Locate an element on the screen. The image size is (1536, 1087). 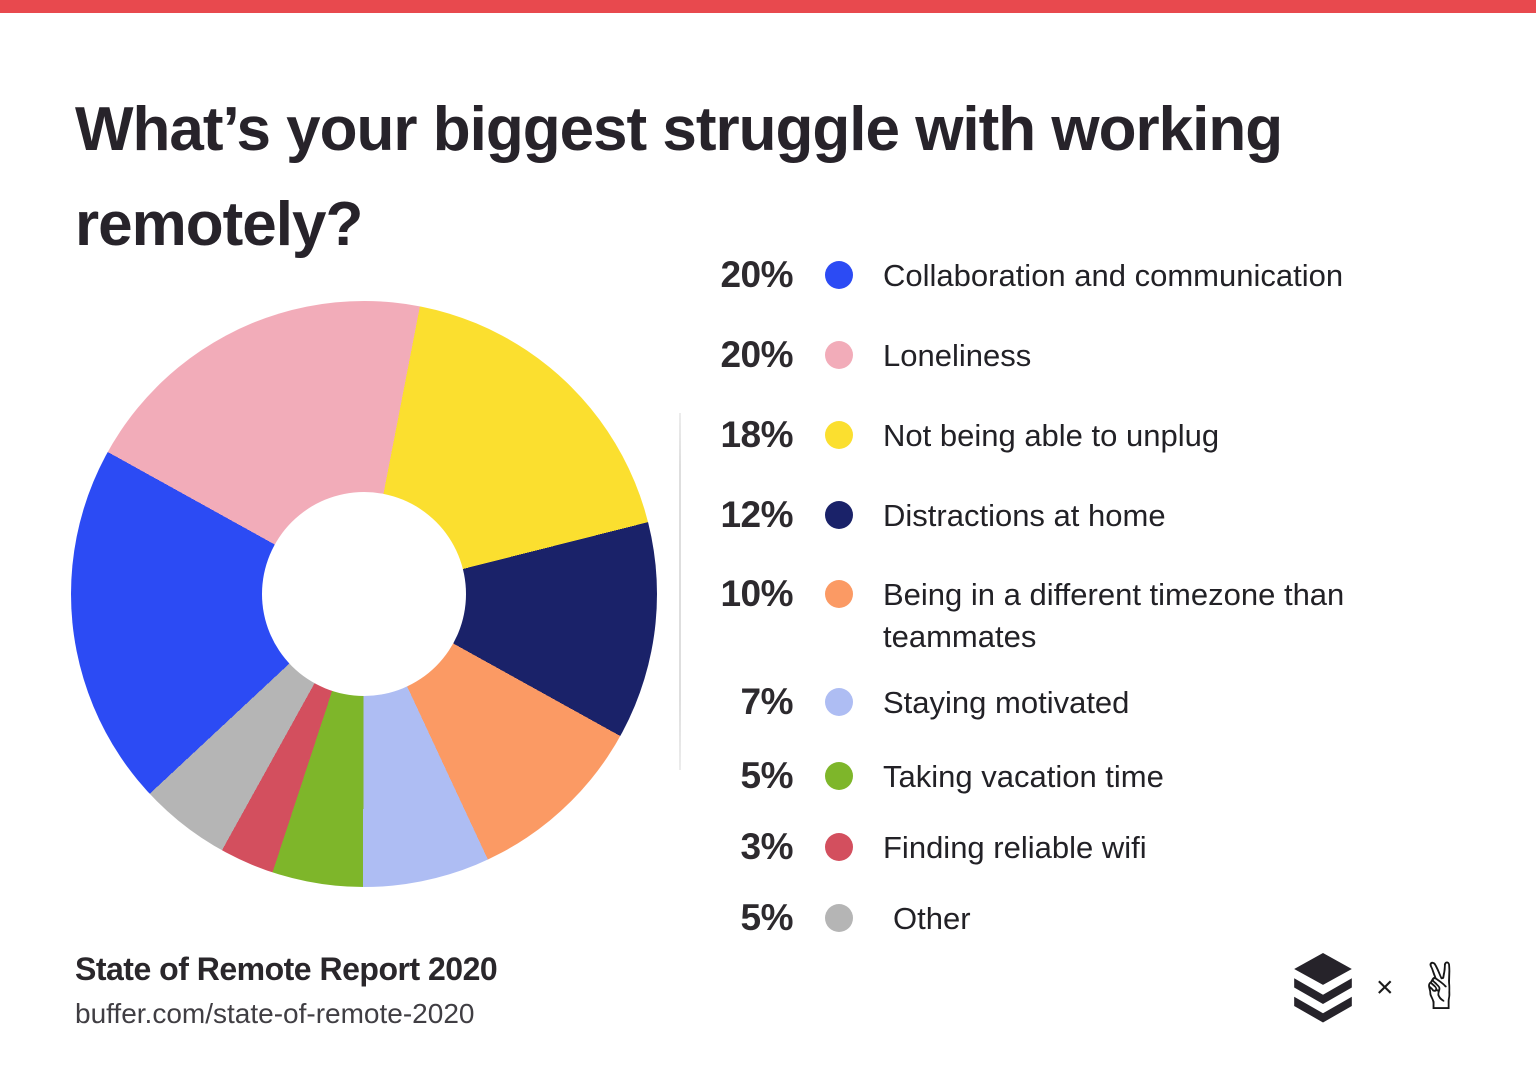
legend-divider-line is located at coordinates (680, 591).